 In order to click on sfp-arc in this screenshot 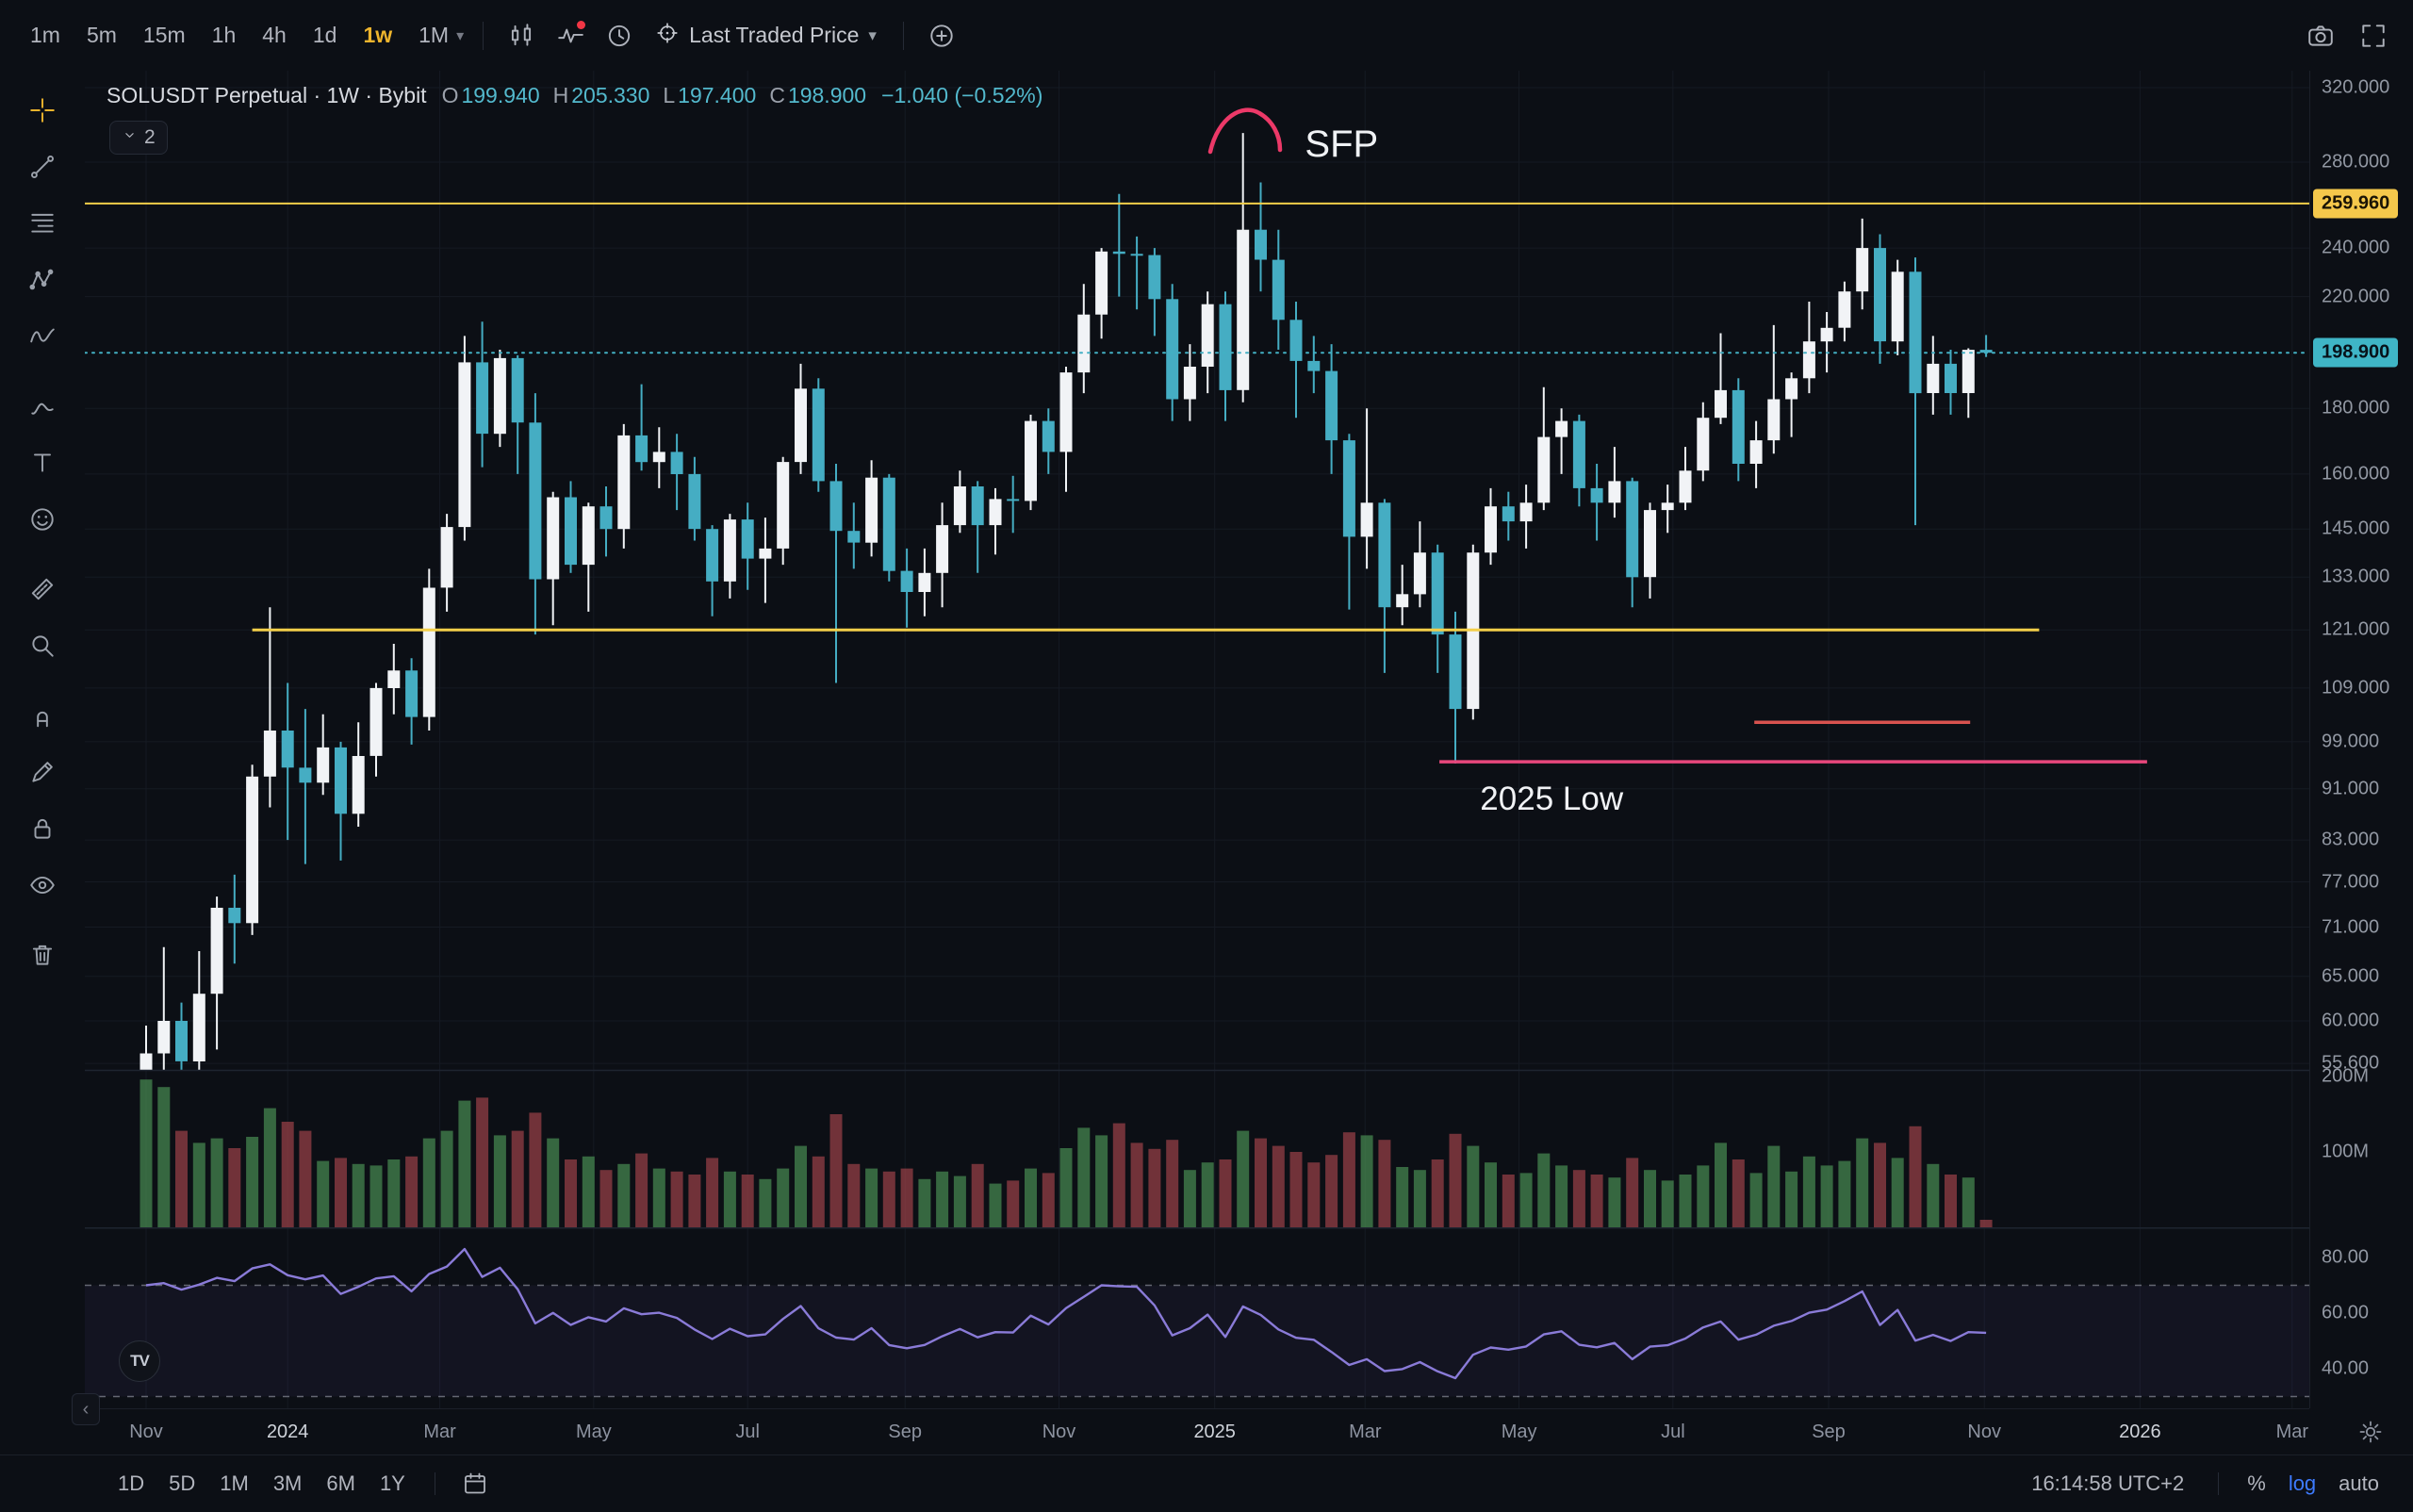, I will do `click(1245, 131)`.